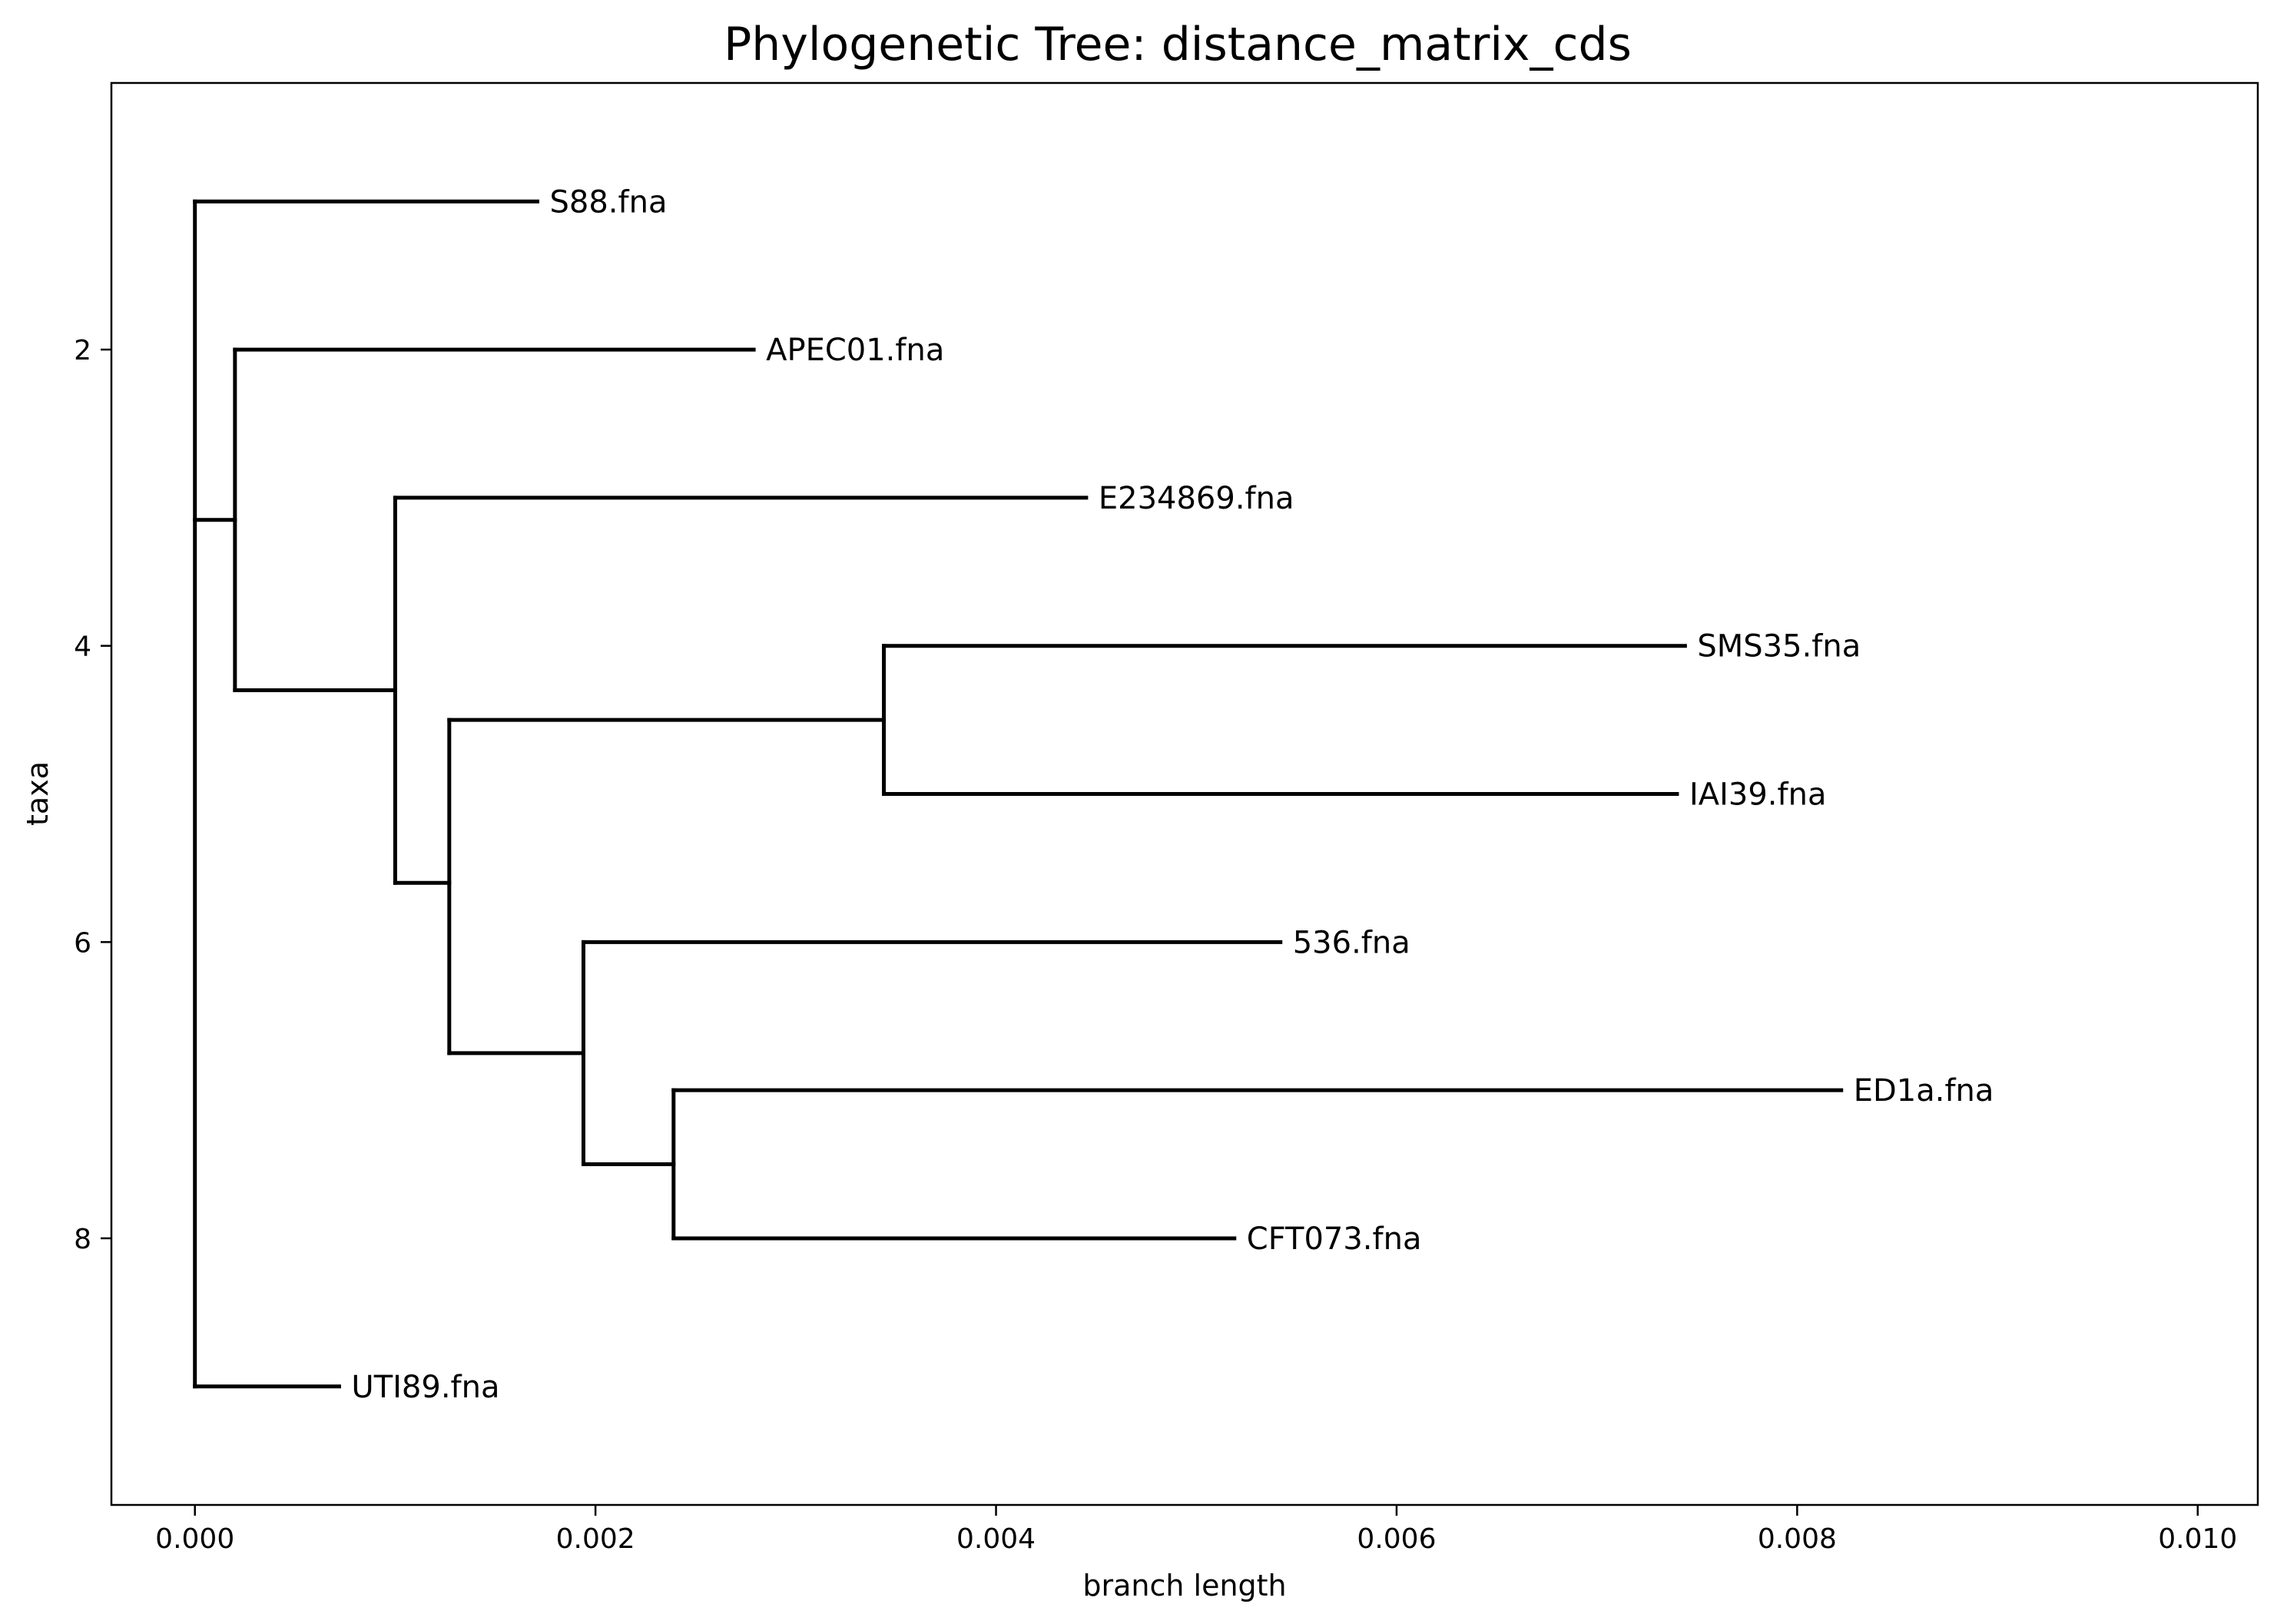  What do you see at coordinates (1924, 1091) in the screenshot?
I see `leaf-label-ED1a: ED1a.fna` at bounding box center [1924, 1091].